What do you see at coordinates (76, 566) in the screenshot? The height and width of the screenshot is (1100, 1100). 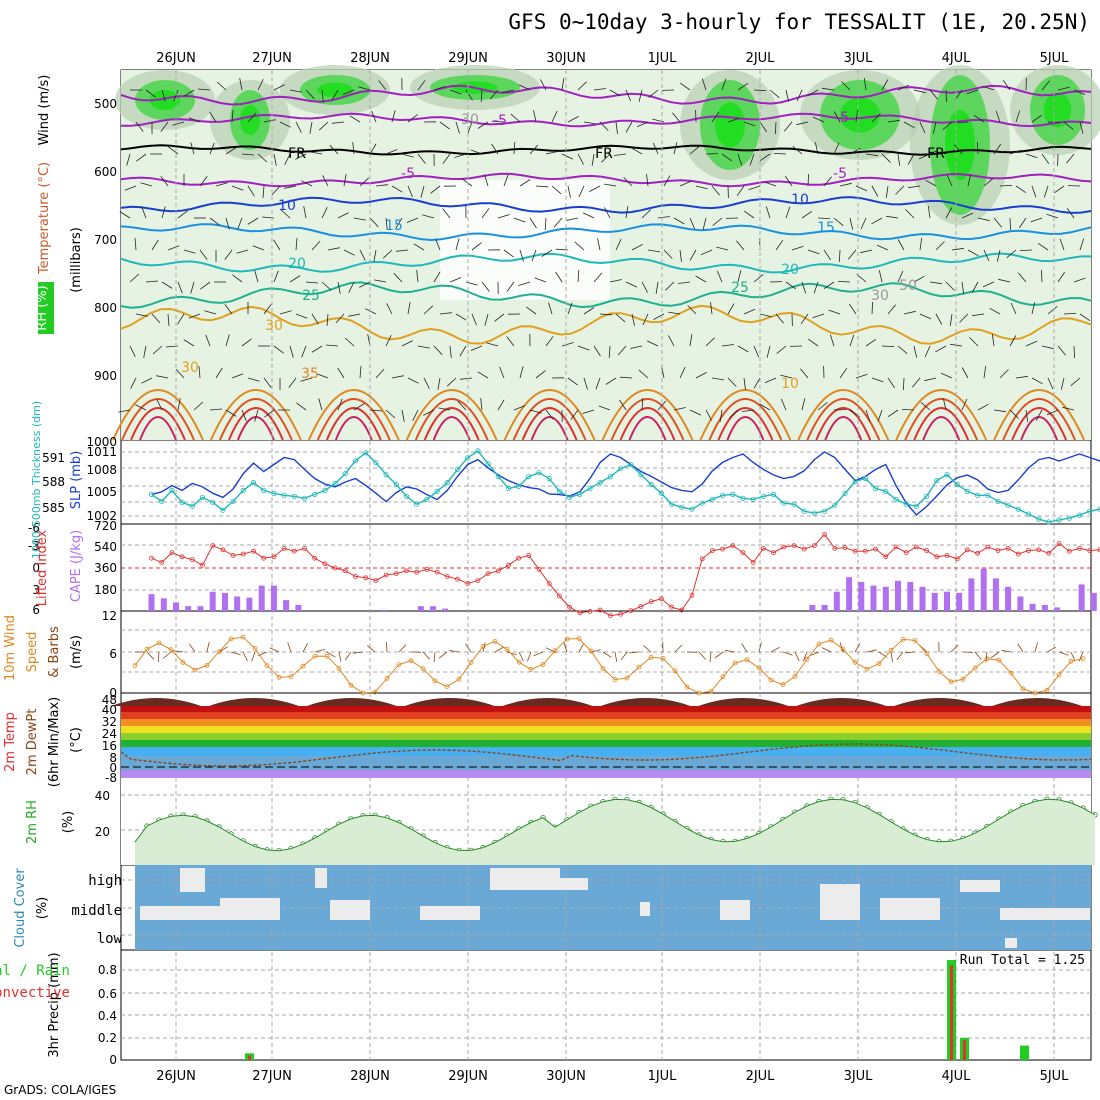 I see `cape-axis-label: CAPE (J/kg)` at bounding box center [76, 566].